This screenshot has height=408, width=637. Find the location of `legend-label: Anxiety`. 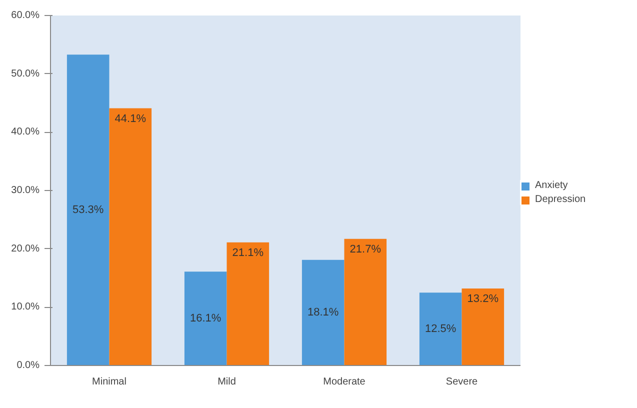

legend-label: Anxiety is located at coordinates (551, 185).